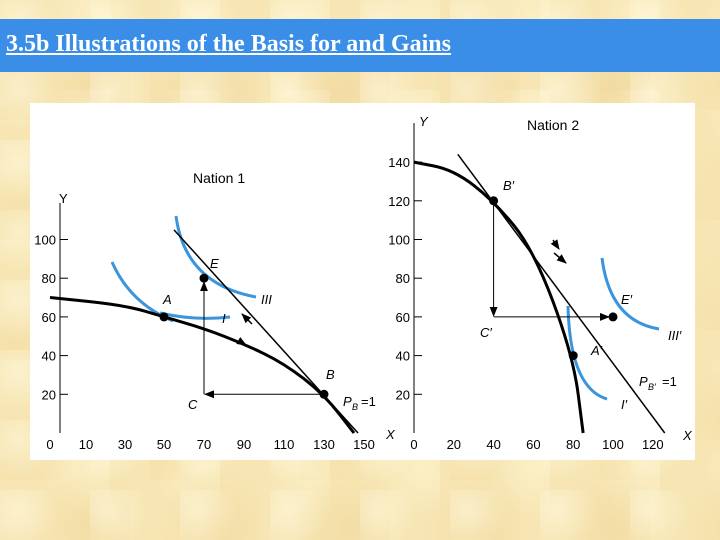 The width and height of the screenshot is (720, 540). I want to click on nation2-production-frontier, so click(499, 297).